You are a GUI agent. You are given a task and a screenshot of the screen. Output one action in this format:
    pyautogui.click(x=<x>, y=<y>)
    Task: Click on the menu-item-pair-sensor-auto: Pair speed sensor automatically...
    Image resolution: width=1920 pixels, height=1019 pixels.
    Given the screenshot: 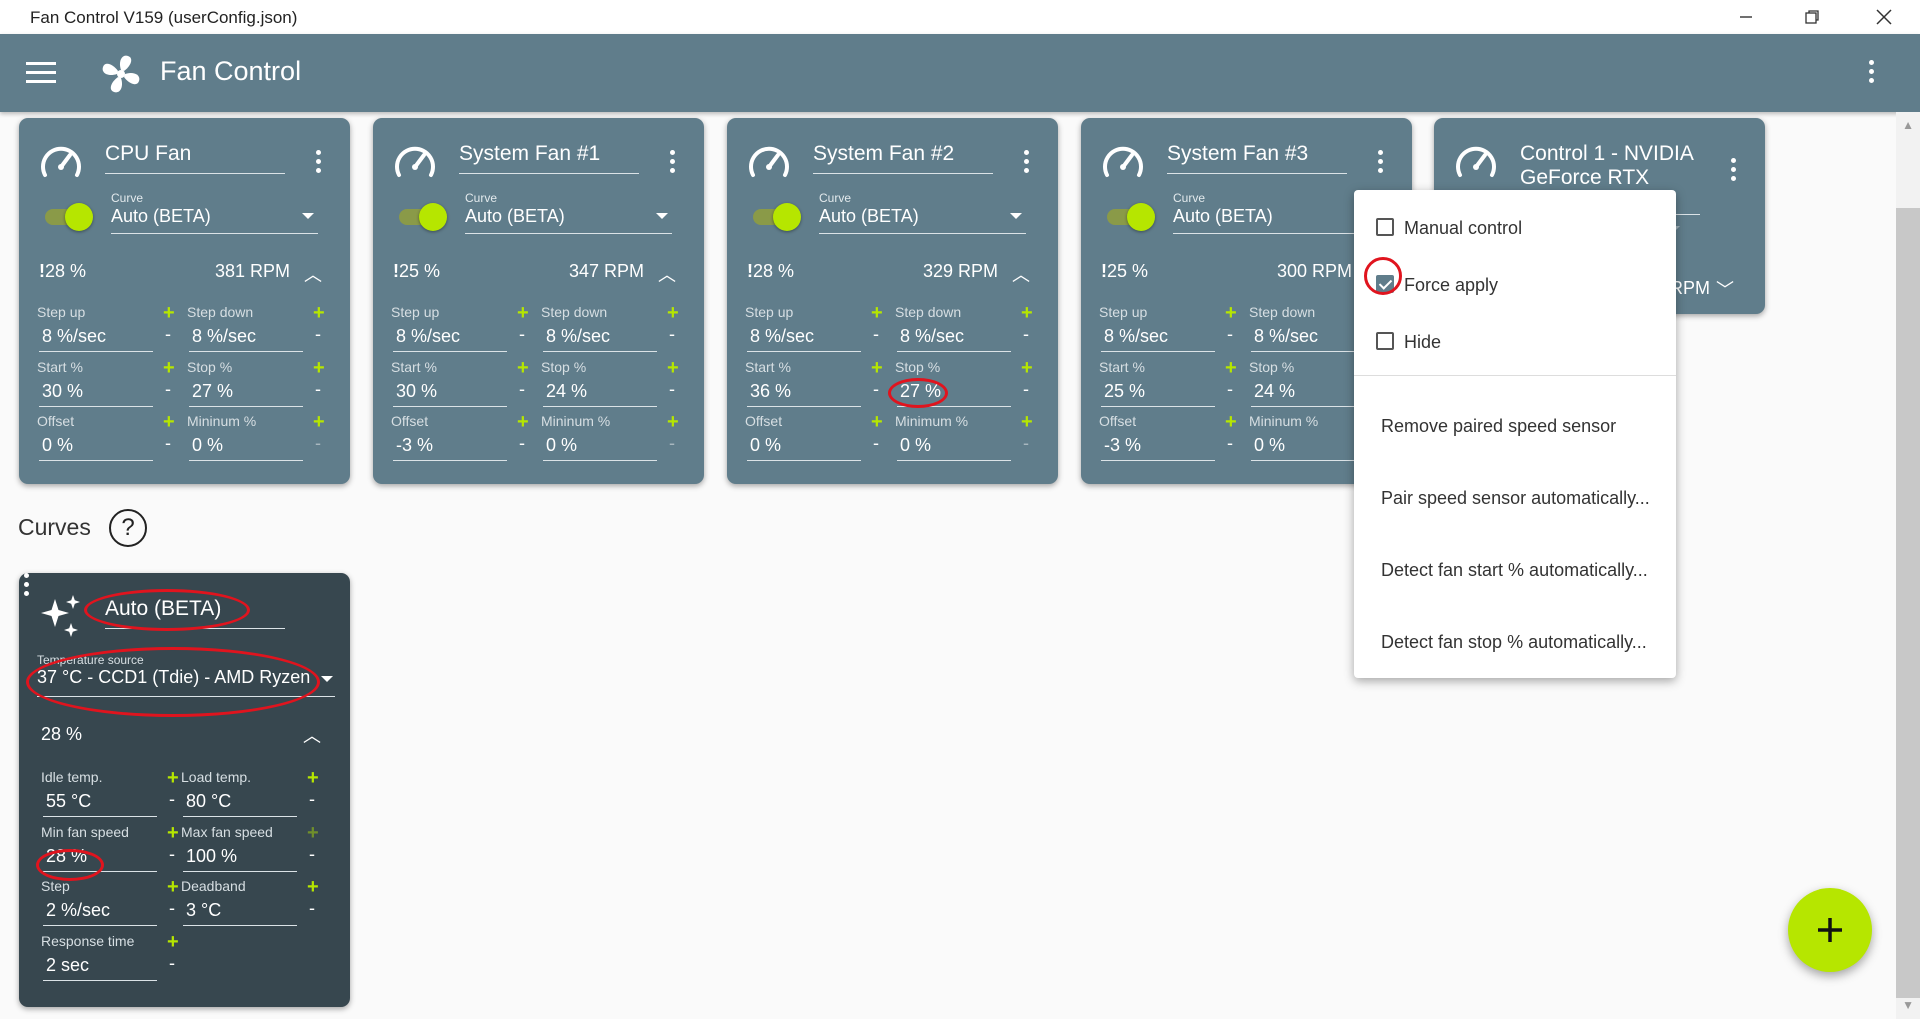 What is the action you would take?
    pyautogui.click(x=1515, y=498)
    